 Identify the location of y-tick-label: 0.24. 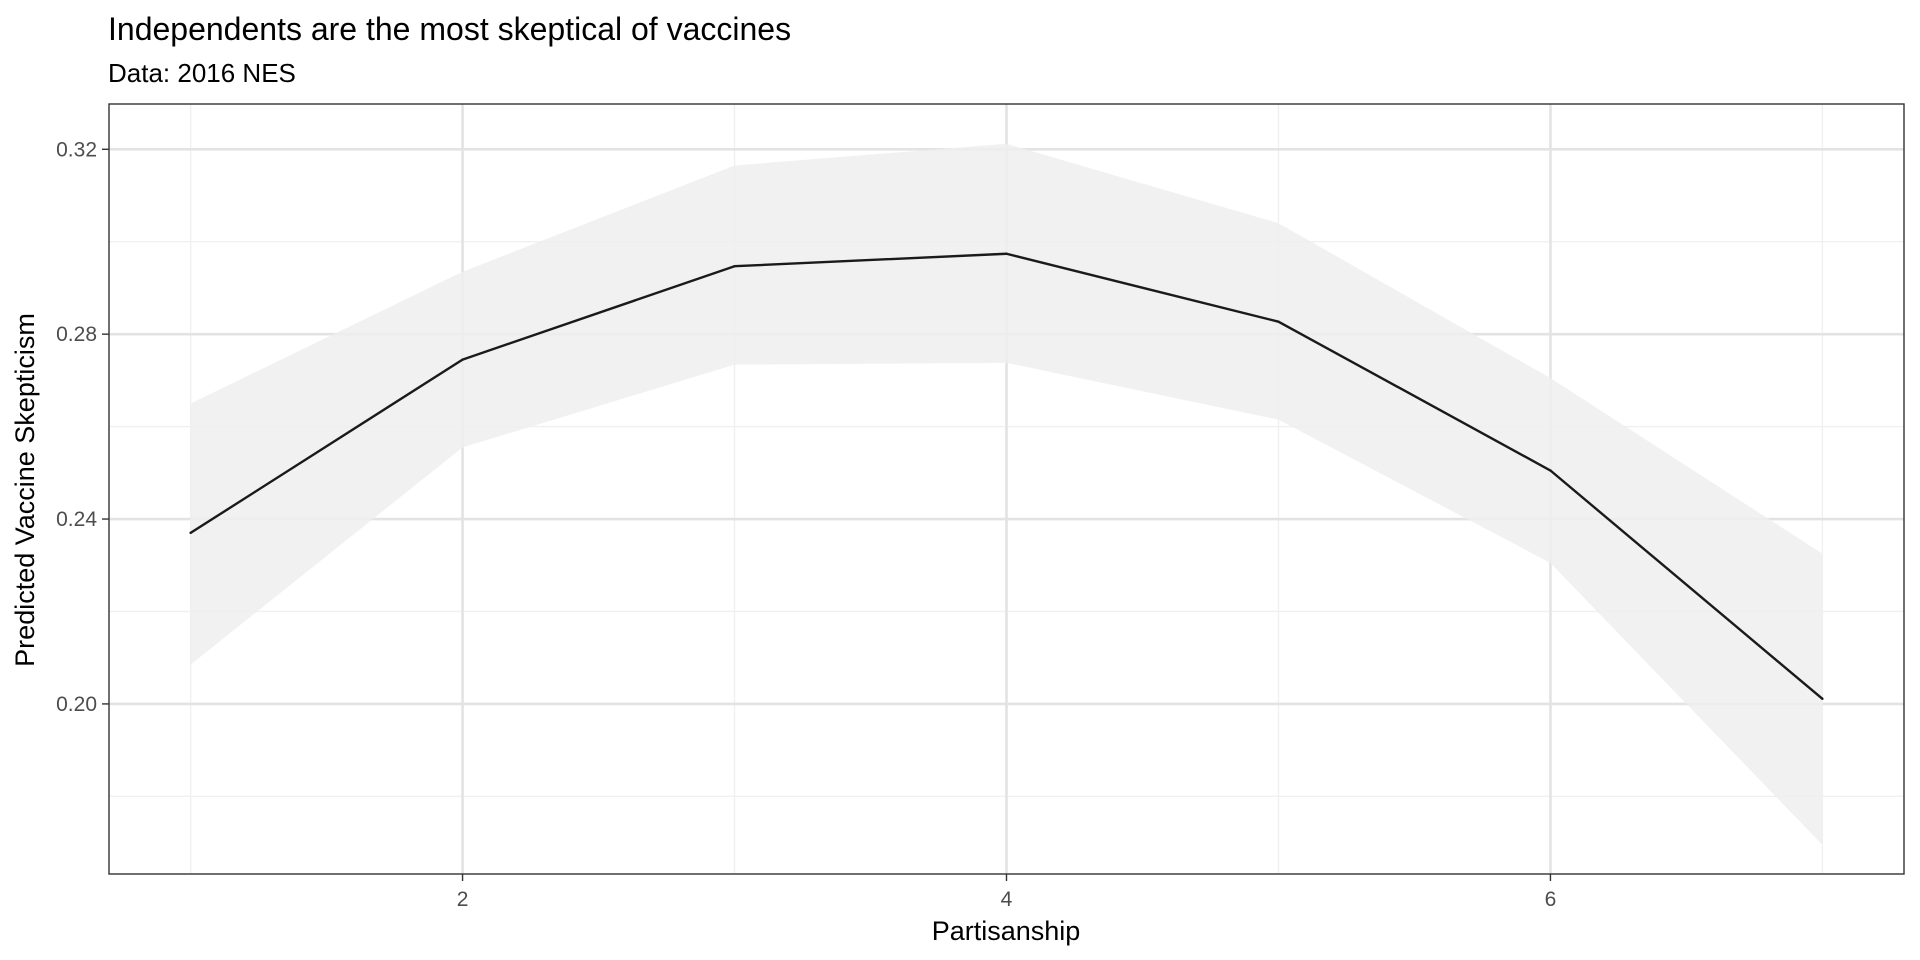
(76, 519).